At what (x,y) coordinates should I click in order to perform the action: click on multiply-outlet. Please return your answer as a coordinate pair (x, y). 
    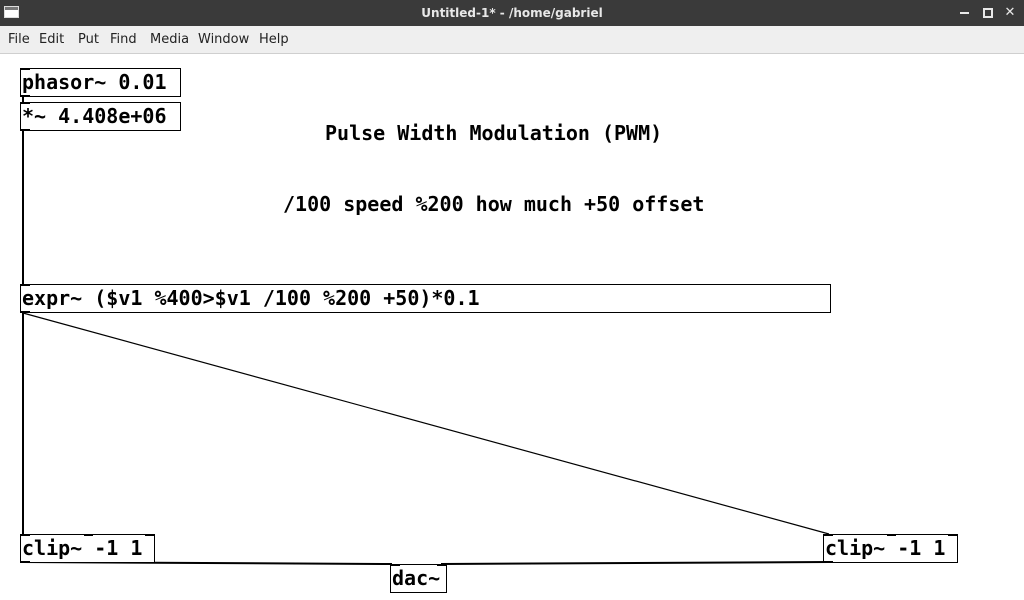
    Looking at the image, I should click on (25, 130).